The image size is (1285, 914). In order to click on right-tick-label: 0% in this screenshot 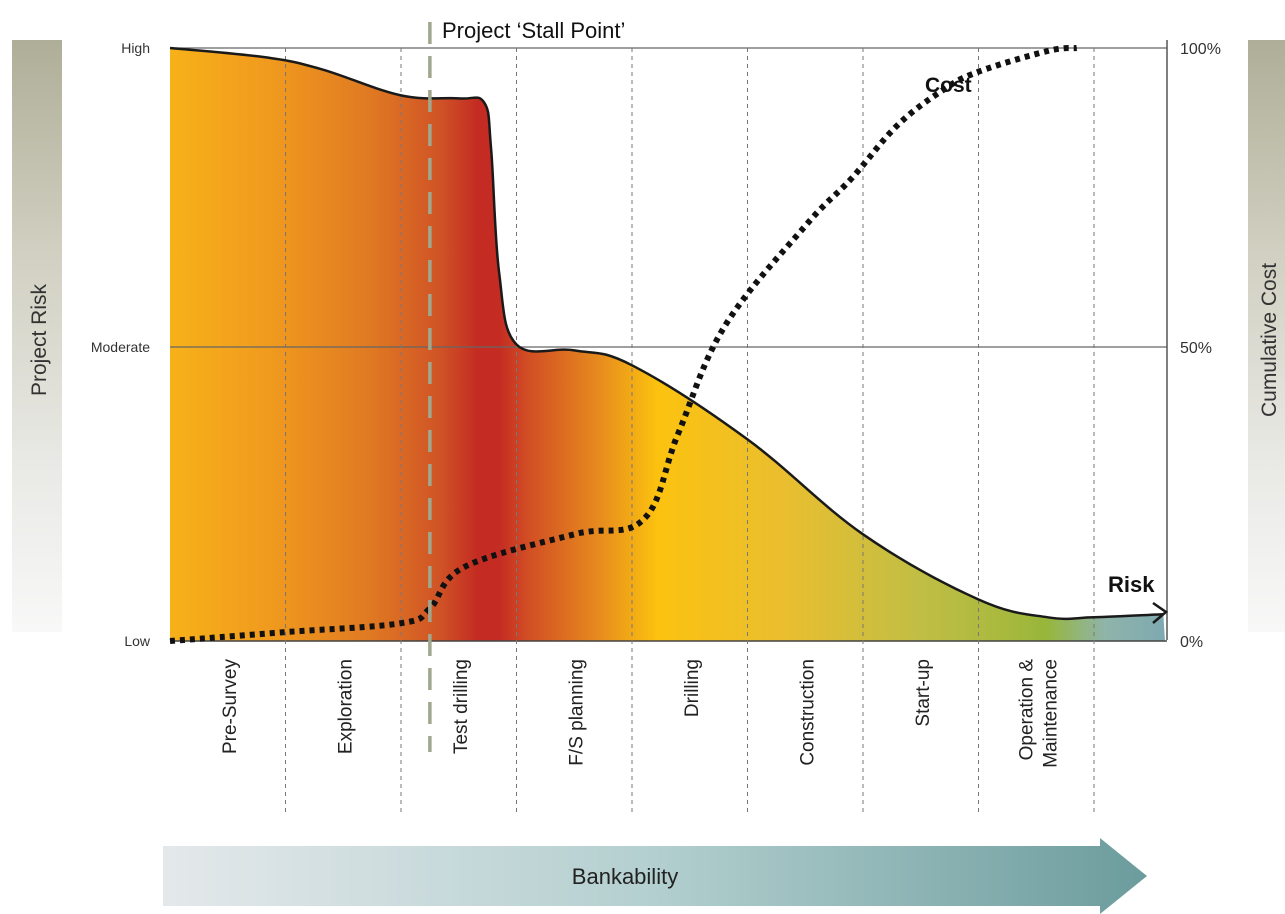, I will do `click(1191, 642)`.